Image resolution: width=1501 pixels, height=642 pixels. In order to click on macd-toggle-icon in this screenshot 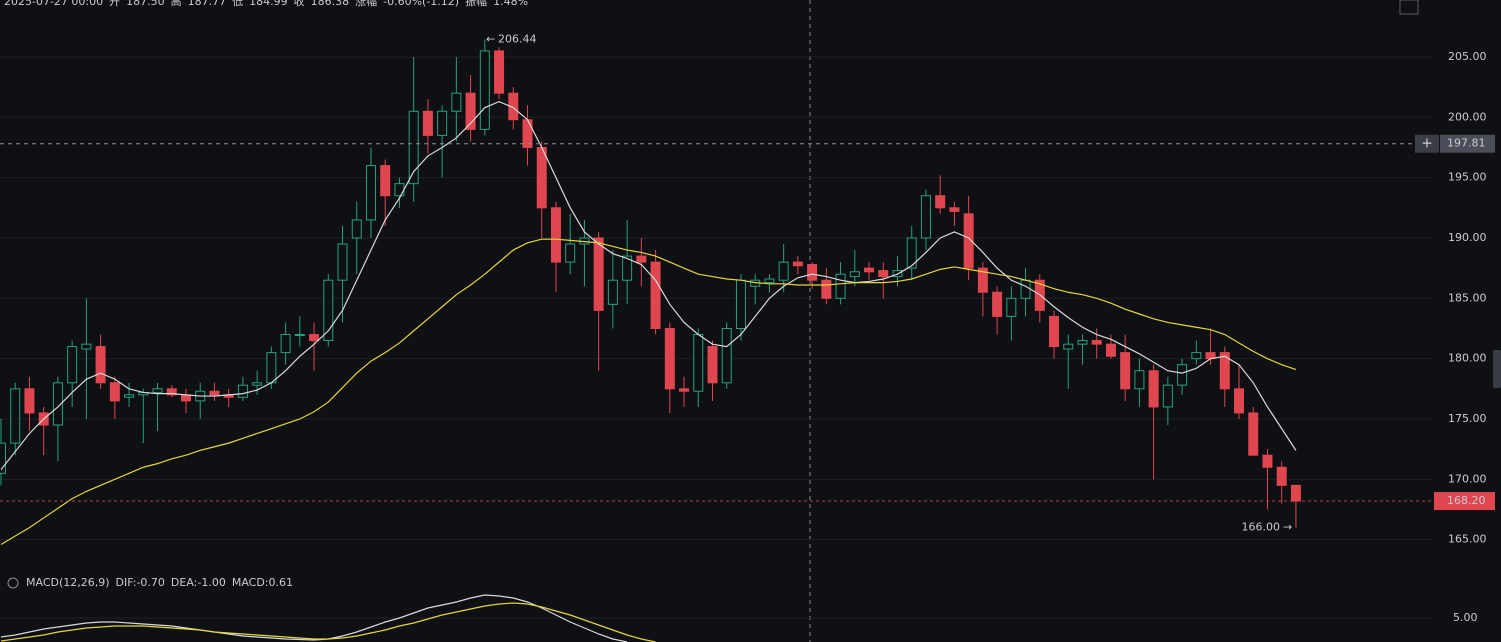, I will do `click(13, 583)`.